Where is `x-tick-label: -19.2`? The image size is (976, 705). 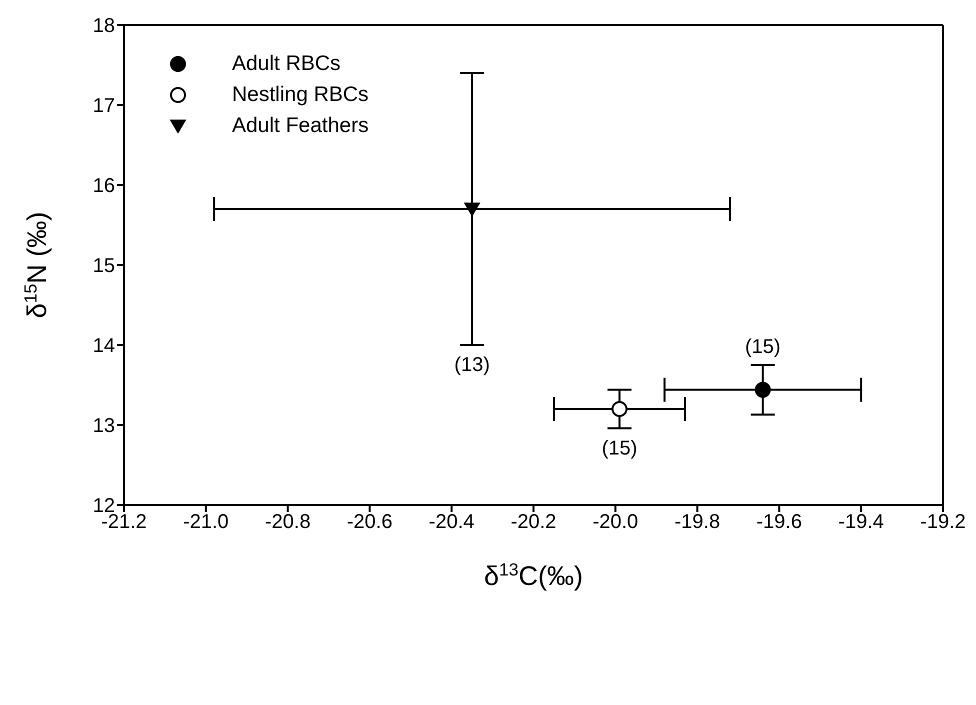 x-tick-label: -19.2 is located at coordinates (943, 522).